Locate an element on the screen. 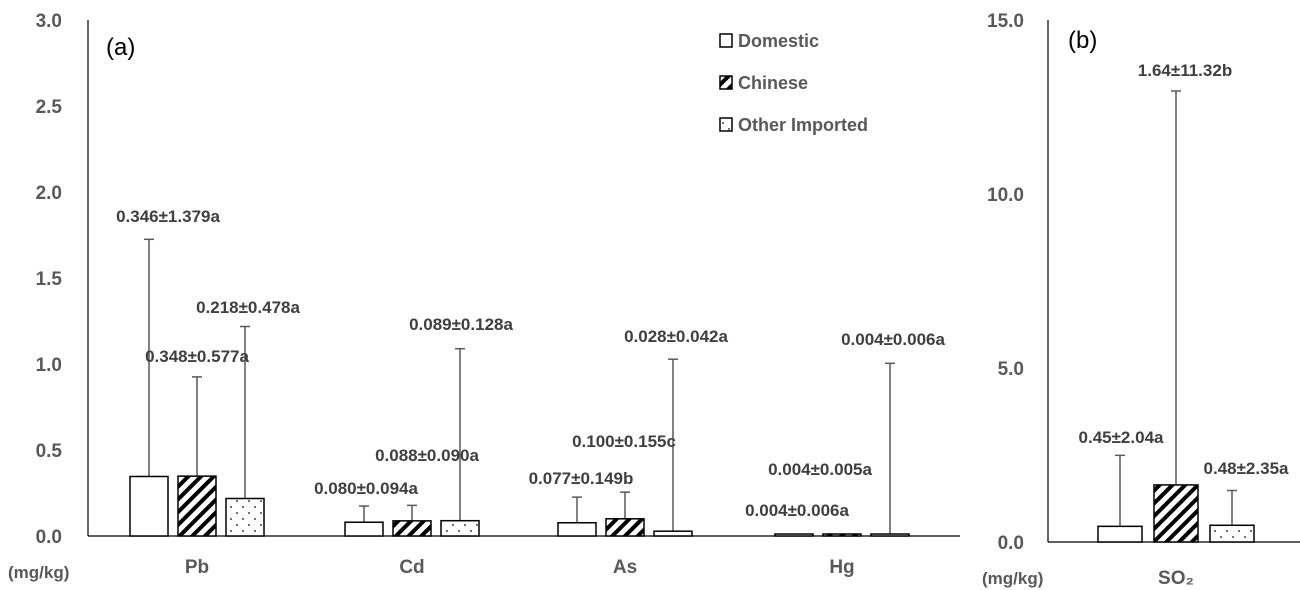 This screenshot has width=1300, height=590. data-label: 0.48±2.35a is located at coordinates (1247, 468).